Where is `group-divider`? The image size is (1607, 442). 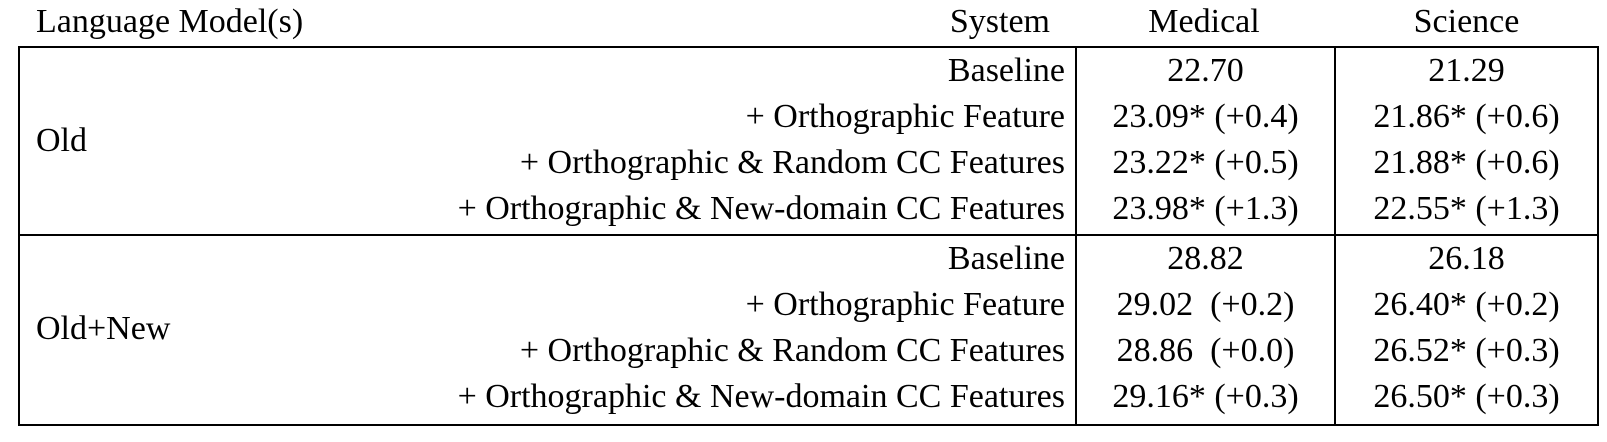 group-divider is located at coordinates (808, 235).